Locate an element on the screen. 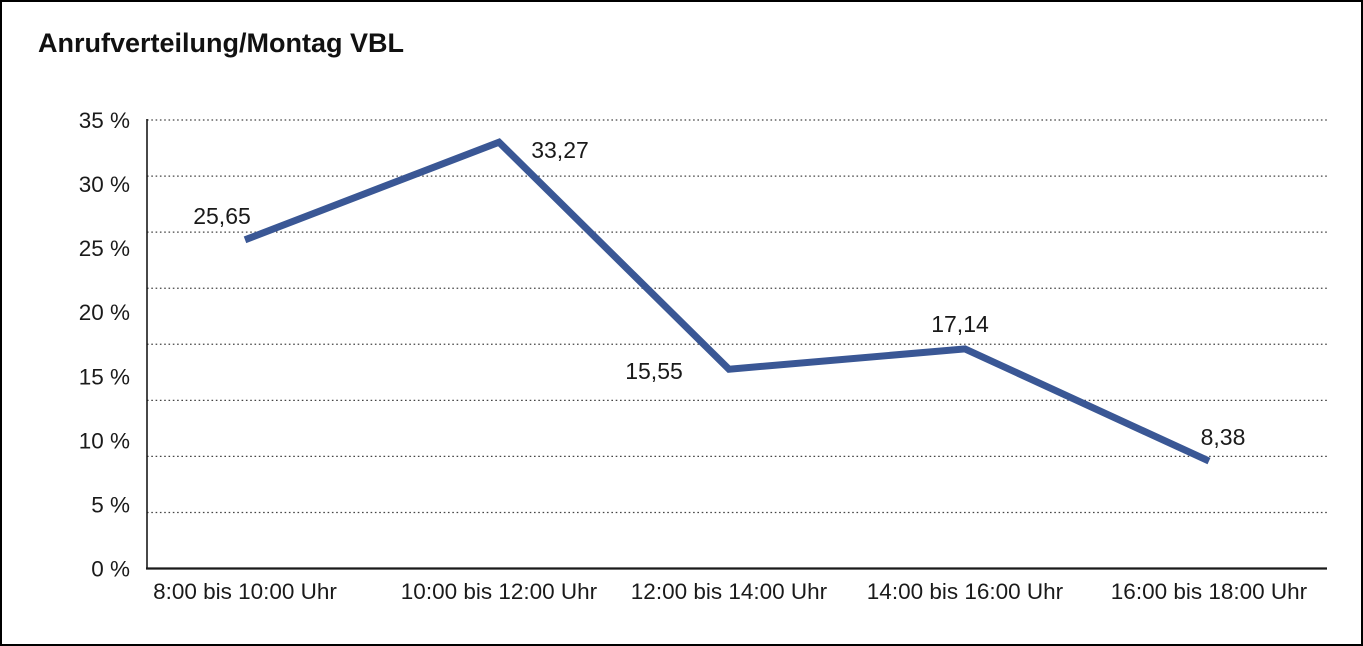  y-axis-tick-label: 10 % is located at coordinates (104, 440).